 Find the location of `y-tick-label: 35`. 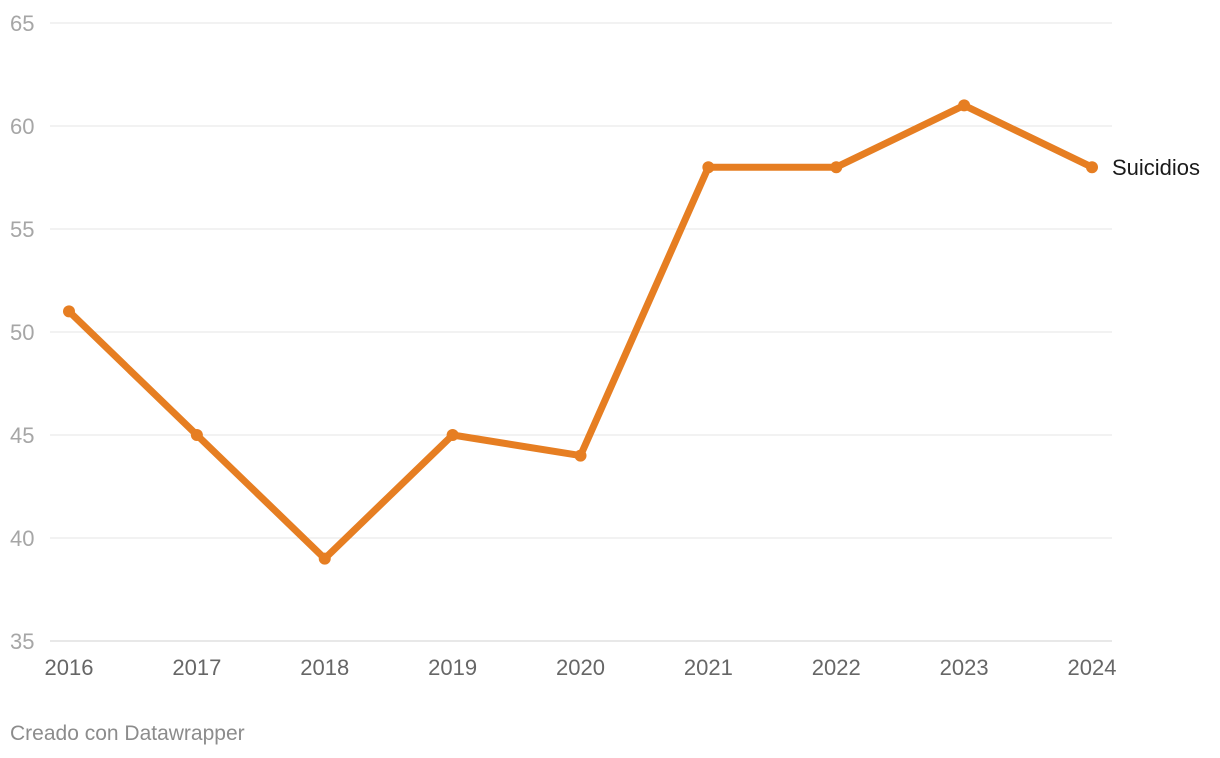

y-tick-label: 35 is located at coordinates (22, 641).